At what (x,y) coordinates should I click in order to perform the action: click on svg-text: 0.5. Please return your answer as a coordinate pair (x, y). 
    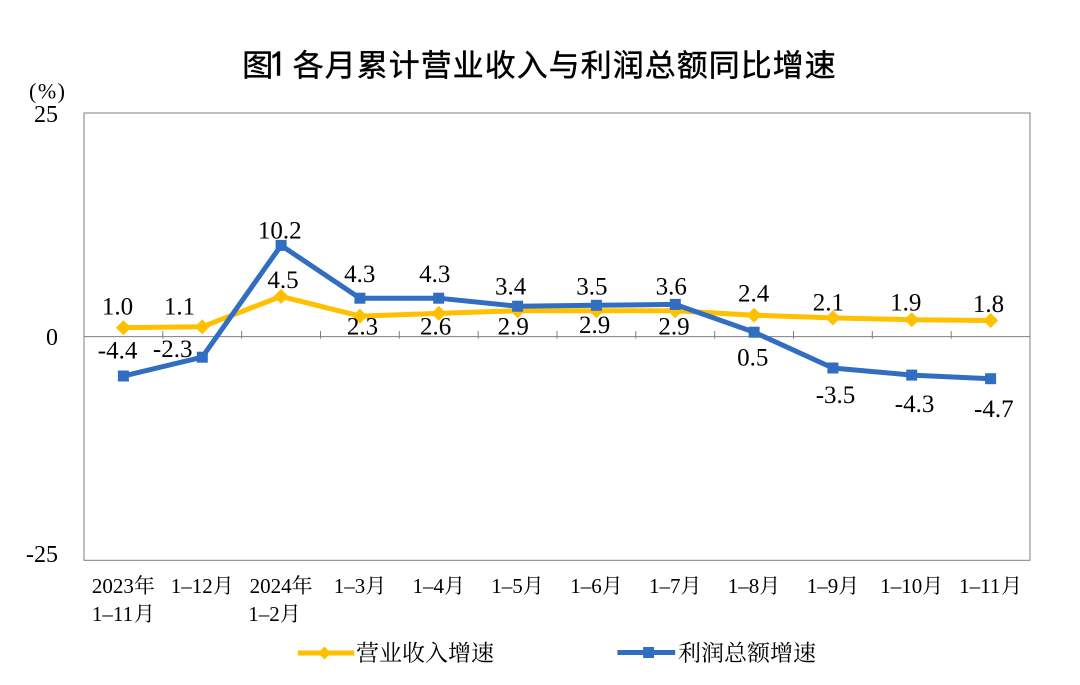
    Looking at the image, I should click on (752, 358).